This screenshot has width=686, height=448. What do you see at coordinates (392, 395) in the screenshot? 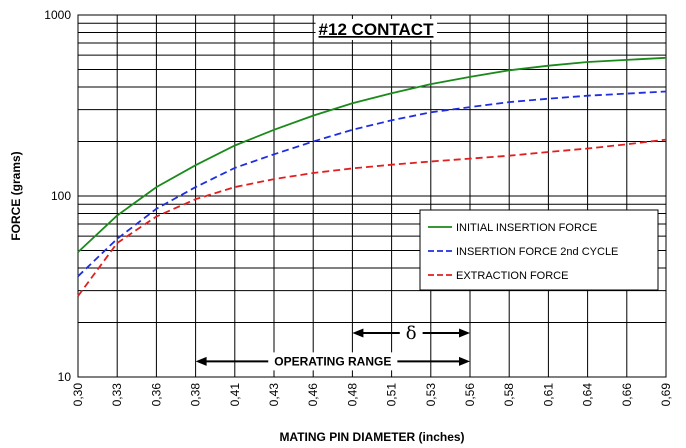
I see `x-tick-label: 0,51` at bounding box center [392, 395].